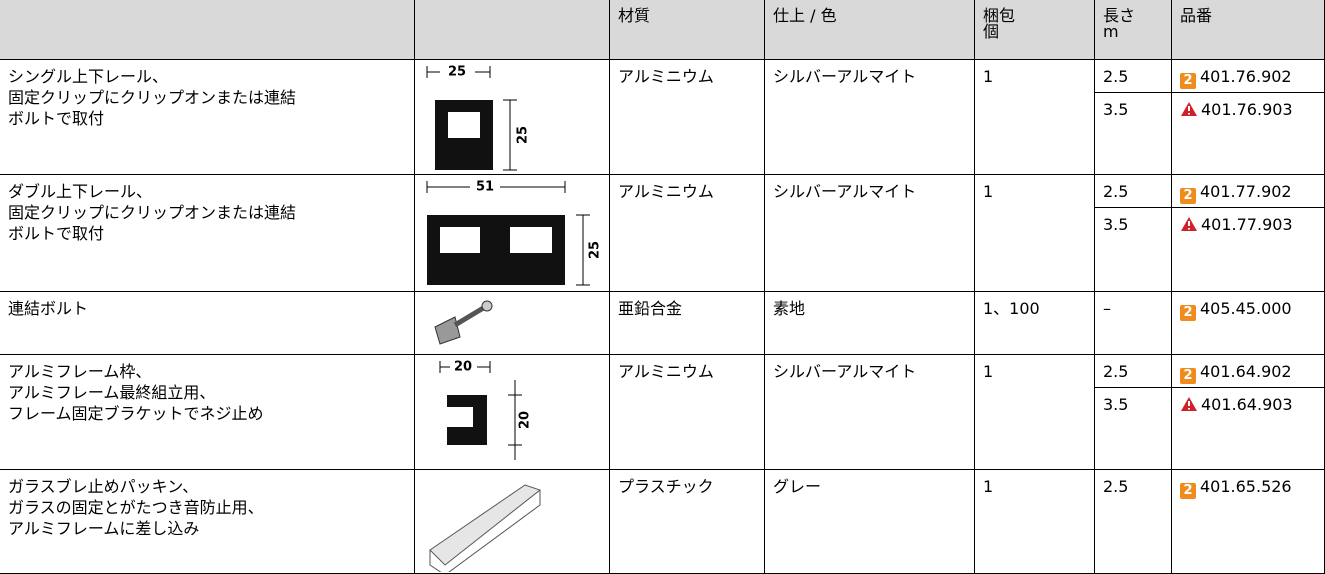 This screenshot has width=1325, height=574. Describe the element at coordinates (1248, 522) in the screenshot. I see `part-number: 2 401.65.526` at that location.